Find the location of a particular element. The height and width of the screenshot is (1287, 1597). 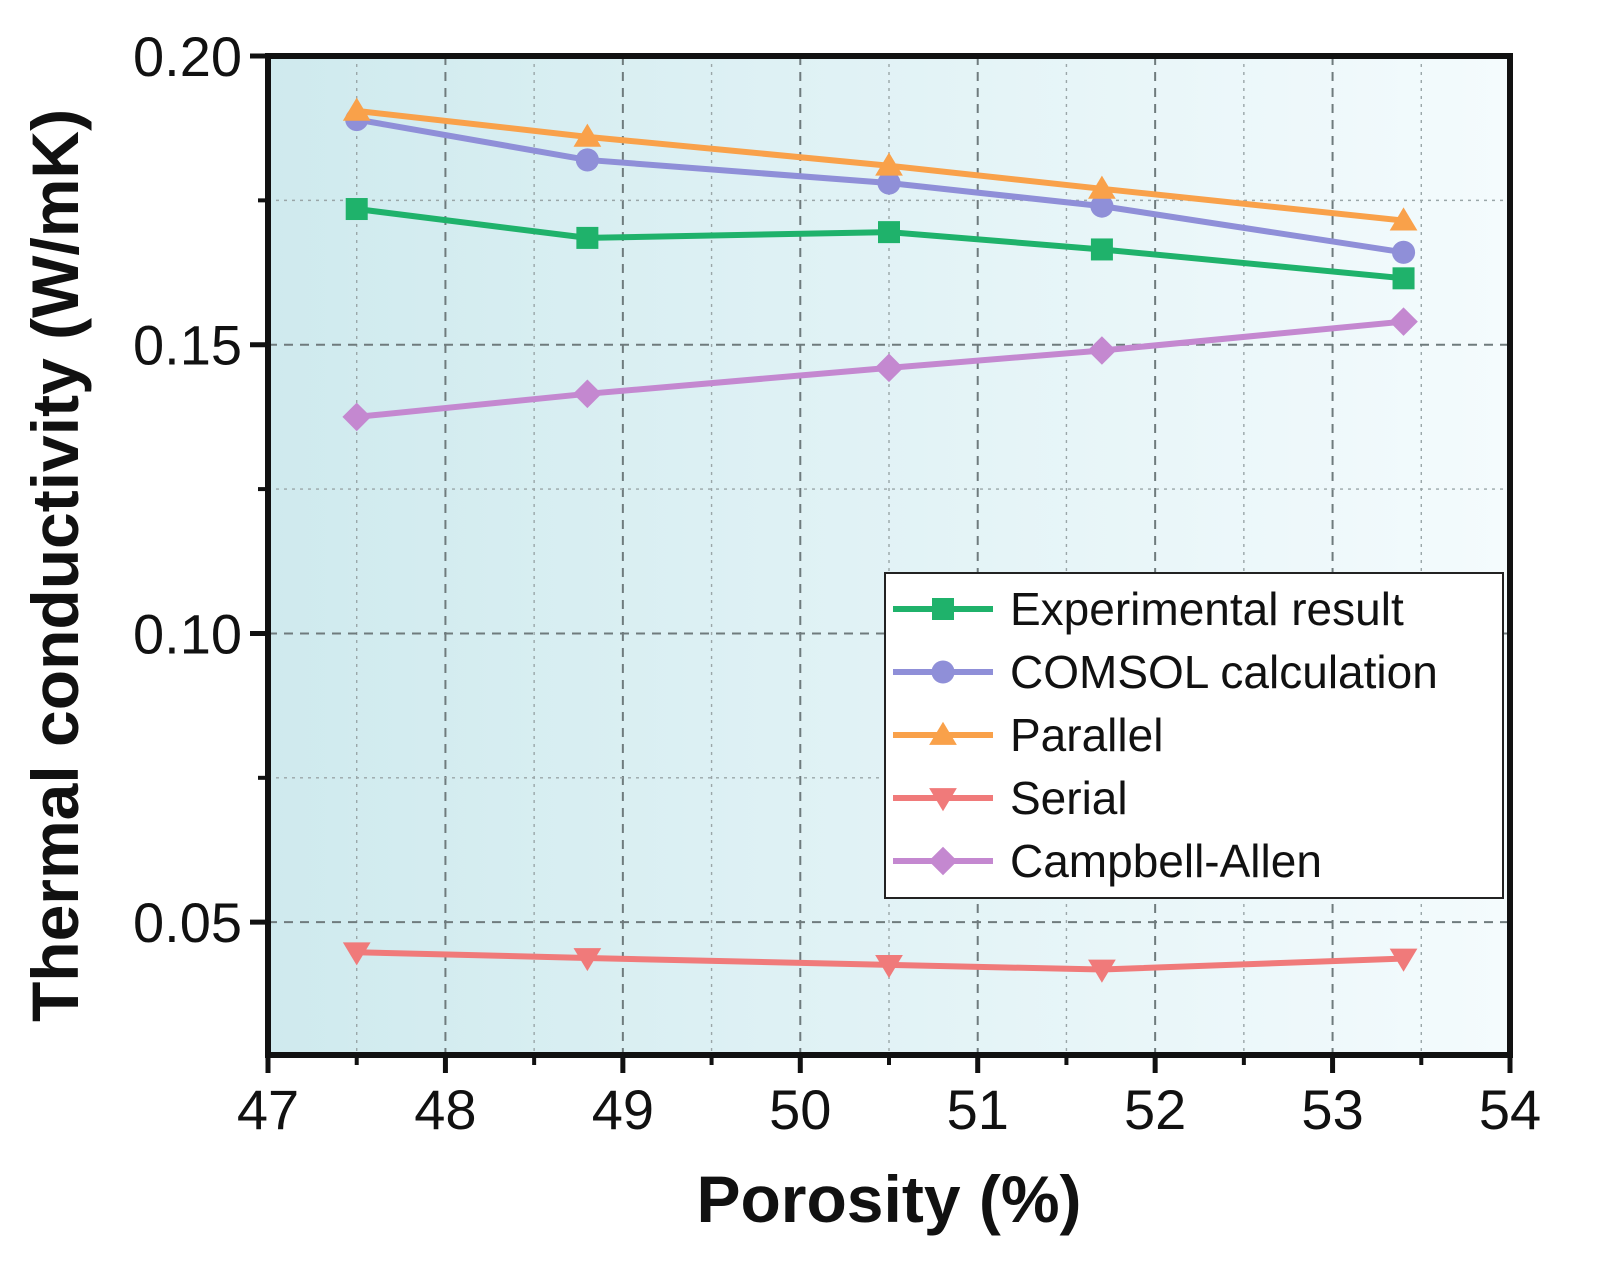

series-parallel is located at coordinates (880, 164).